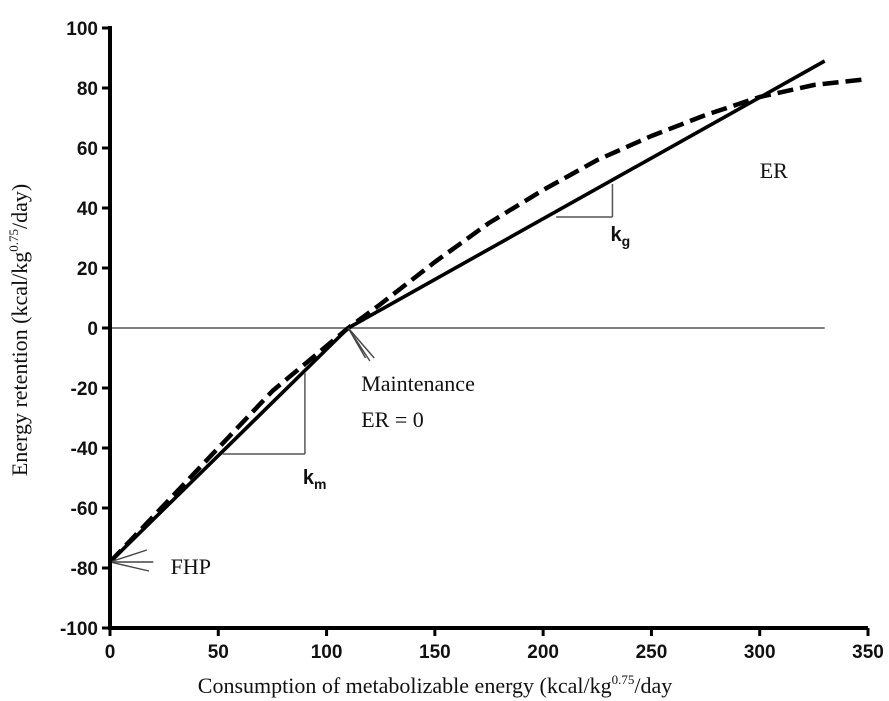  I want to click on km-label-sub: m, so click(320, 484).